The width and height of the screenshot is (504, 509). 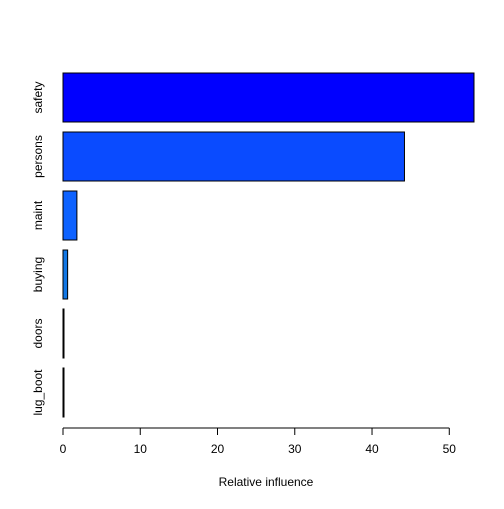 What do you see at coordinates (258, 441) in the screenshot?
I see `x-axis: 0 10 20 30 40 50` at bounding box center [258, 441].